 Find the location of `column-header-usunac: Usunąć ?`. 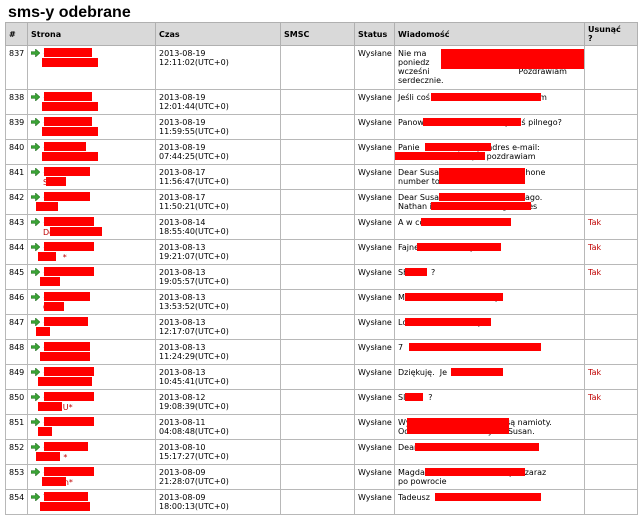

column-header-usunac: Usunąć ? is located at coordinates (611, 34).